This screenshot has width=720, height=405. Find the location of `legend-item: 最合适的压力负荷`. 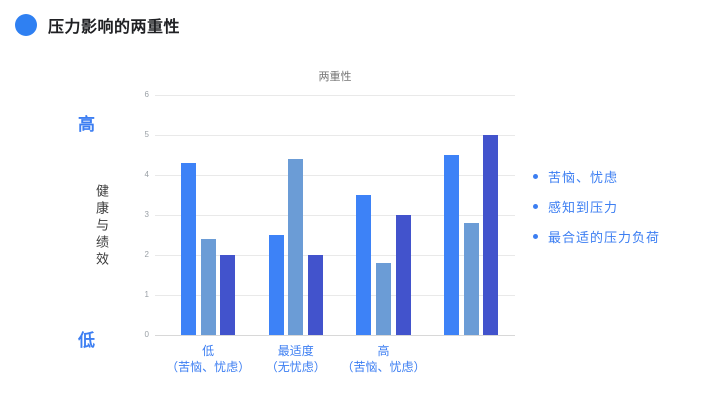

legend-item: 最合适的压力负荷 is located at coordinates (596, 236).